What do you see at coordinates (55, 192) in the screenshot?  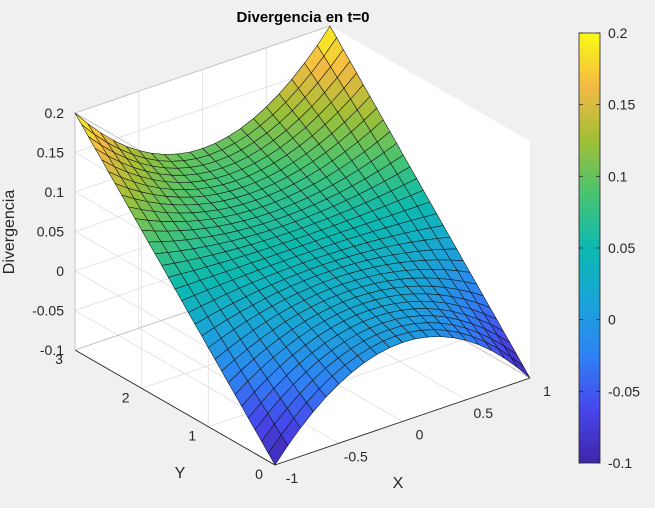 I see `z-tick-label: 0.1` at bounding box center [55, 192].